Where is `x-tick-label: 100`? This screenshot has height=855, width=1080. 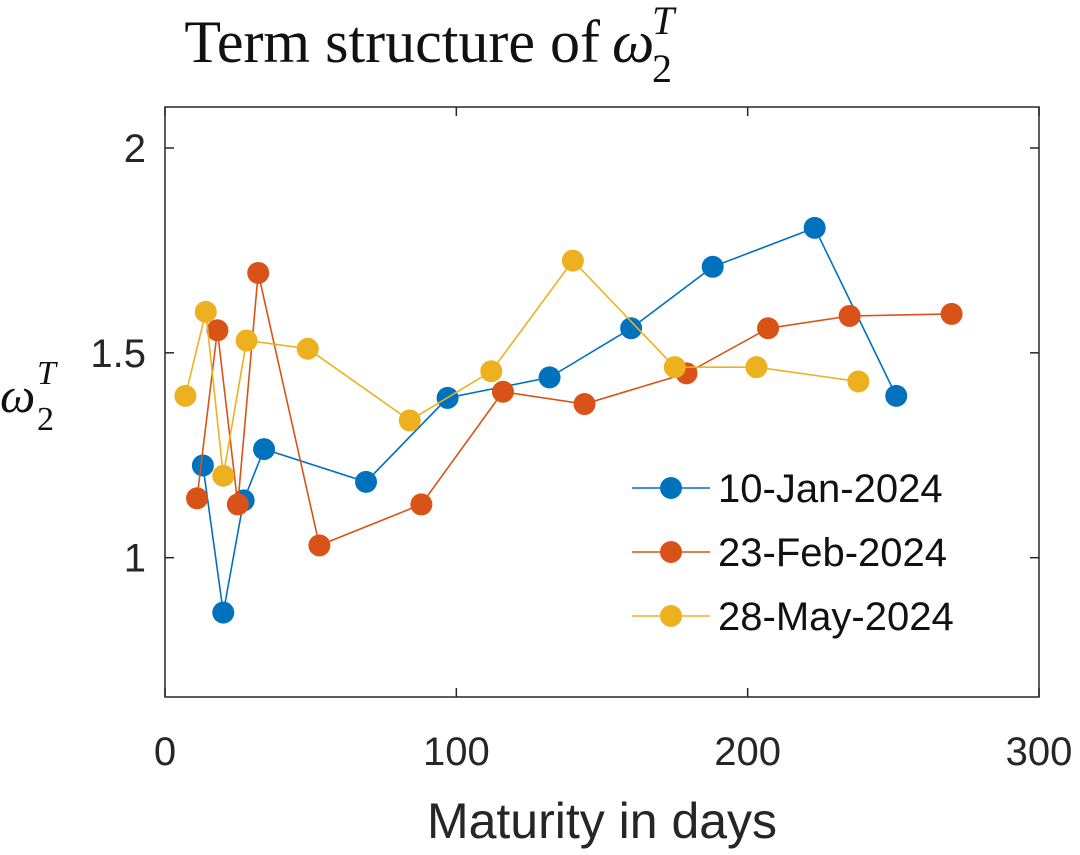
x-tick-label: 100 is located at coordinates (456, 752).